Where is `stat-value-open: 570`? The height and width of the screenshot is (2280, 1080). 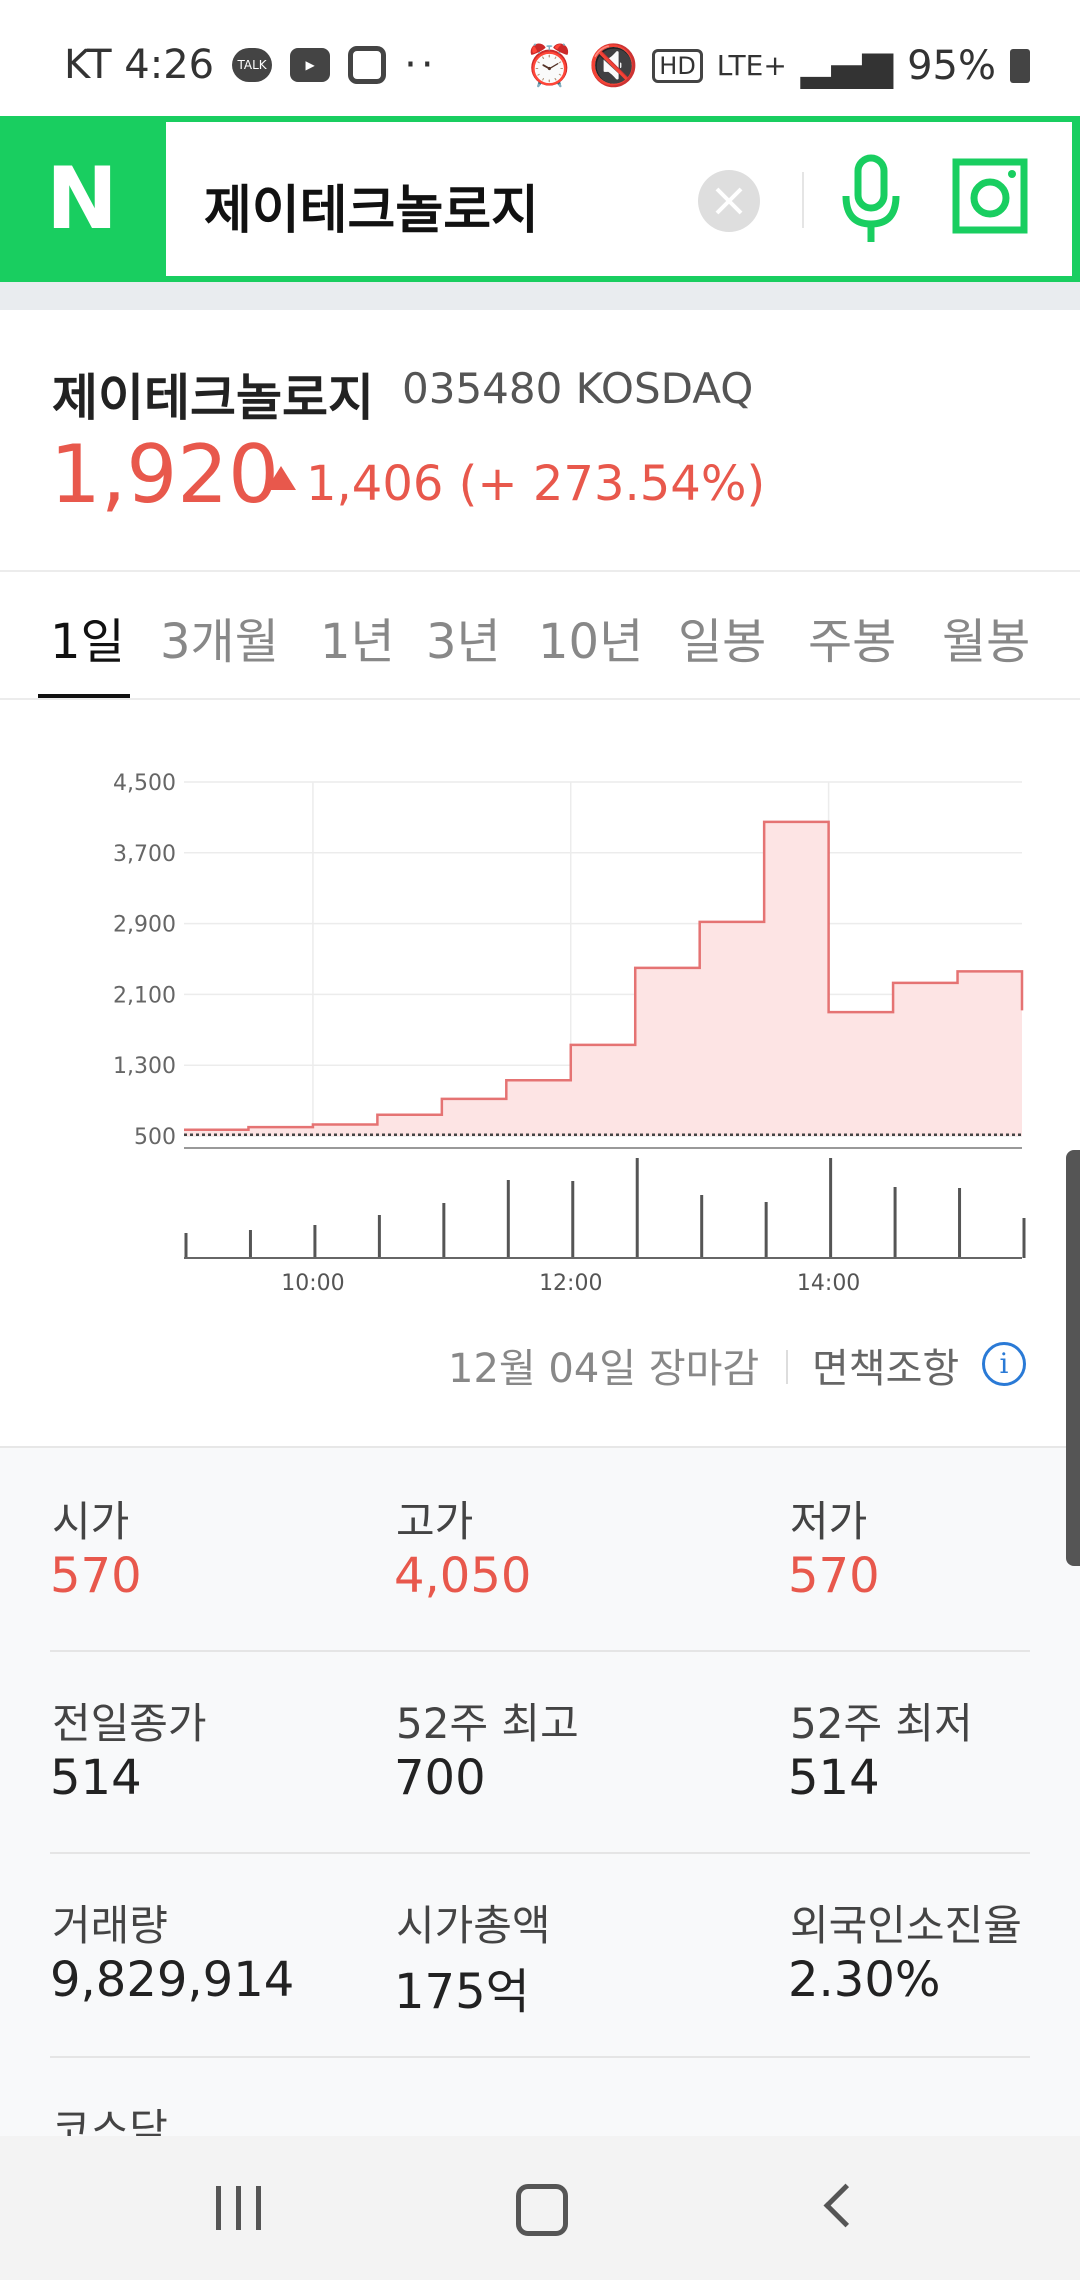 stat-value-open: 570 is located at coordinates (96, 1576).